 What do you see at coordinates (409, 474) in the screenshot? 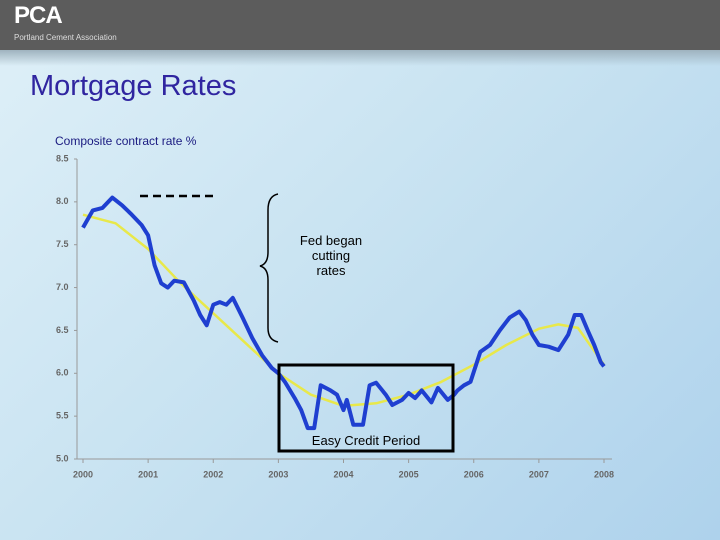
I see `x-tick-label: 2005` at bounding box center [409, 474].